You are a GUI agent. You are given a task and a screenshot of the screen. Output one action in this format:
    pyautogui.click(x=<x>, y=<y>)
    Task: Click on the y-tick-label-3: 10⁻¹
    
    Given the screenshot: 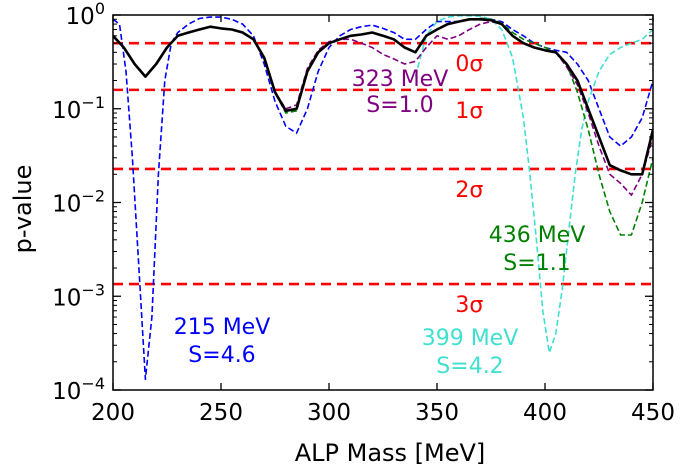 What is the action you would take?
    pyautogui.click(x=78, y=108)
    